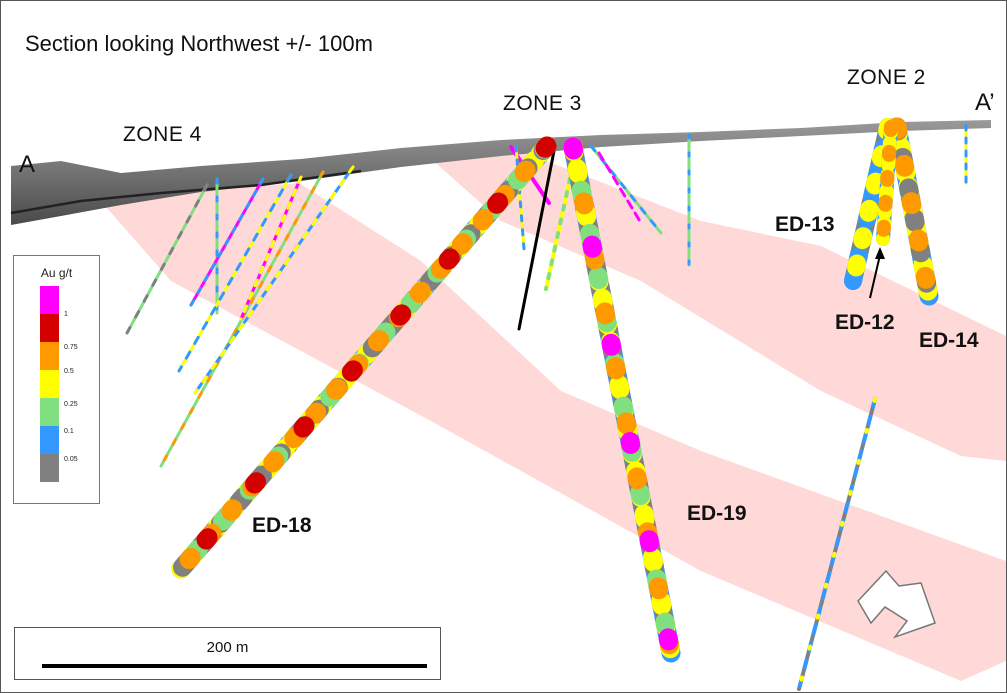 This screenshot has height=693, width=1007. What do you see at coordinates (162, 134) in the screenshot?
I see `zone-4-label: ZONE 4` at bounding box center [162, 134].